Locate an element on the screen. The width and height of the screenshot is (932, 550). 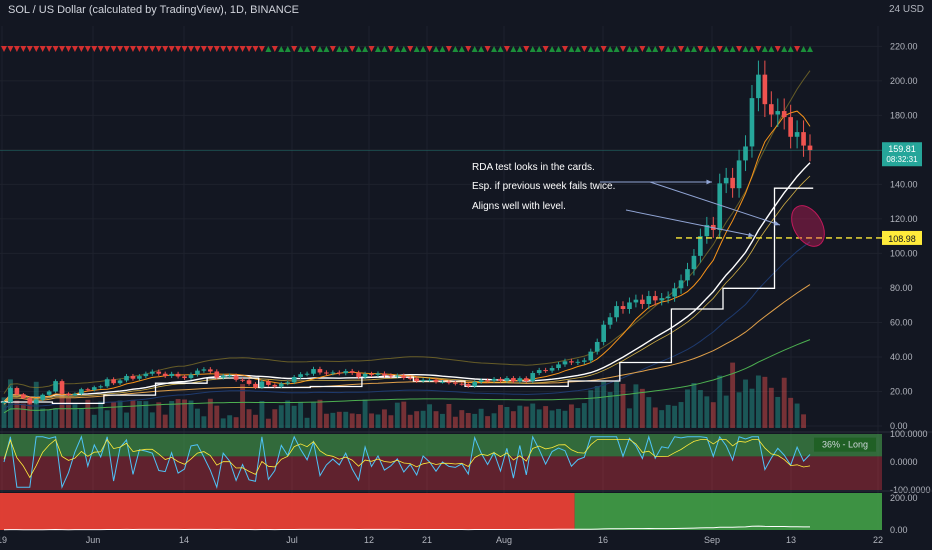
price-label: 159.81 is located at coordinates (902, 149).